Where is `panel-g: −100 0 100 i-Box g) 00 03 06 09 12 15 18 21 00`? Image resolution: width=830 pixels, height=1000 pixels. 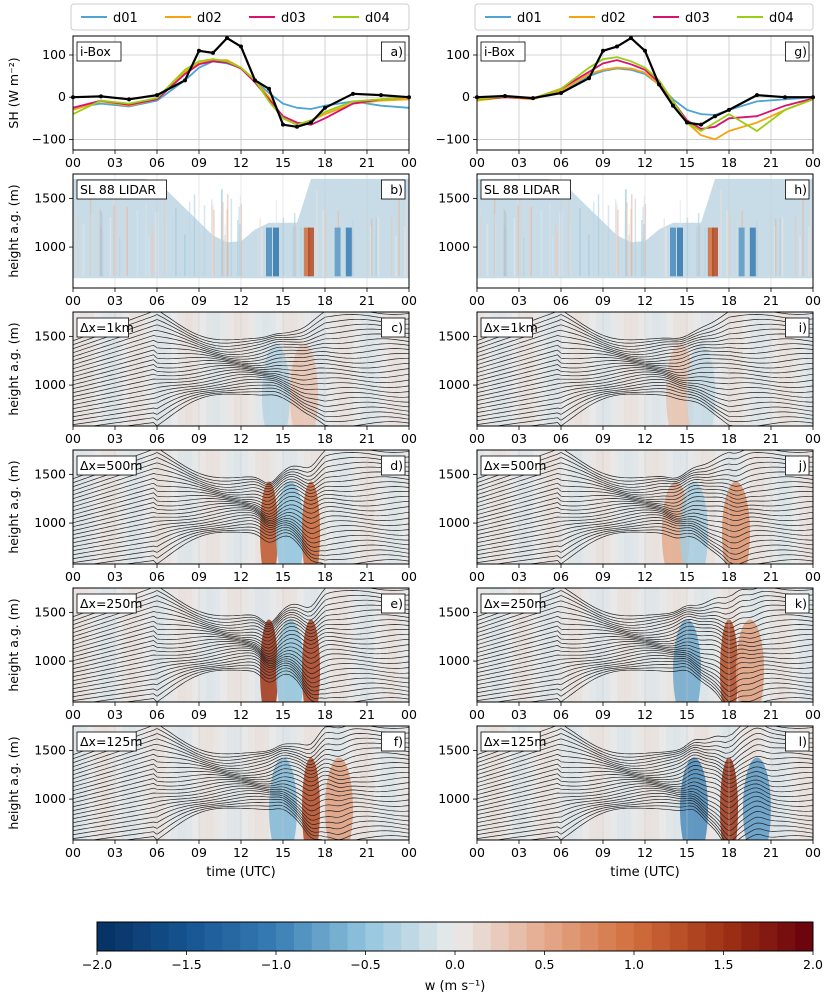 panel-g: −100 0 100 i-Box g) 00 03 06 09 12 15 18 21 00 is located at coordinates (628, 102).